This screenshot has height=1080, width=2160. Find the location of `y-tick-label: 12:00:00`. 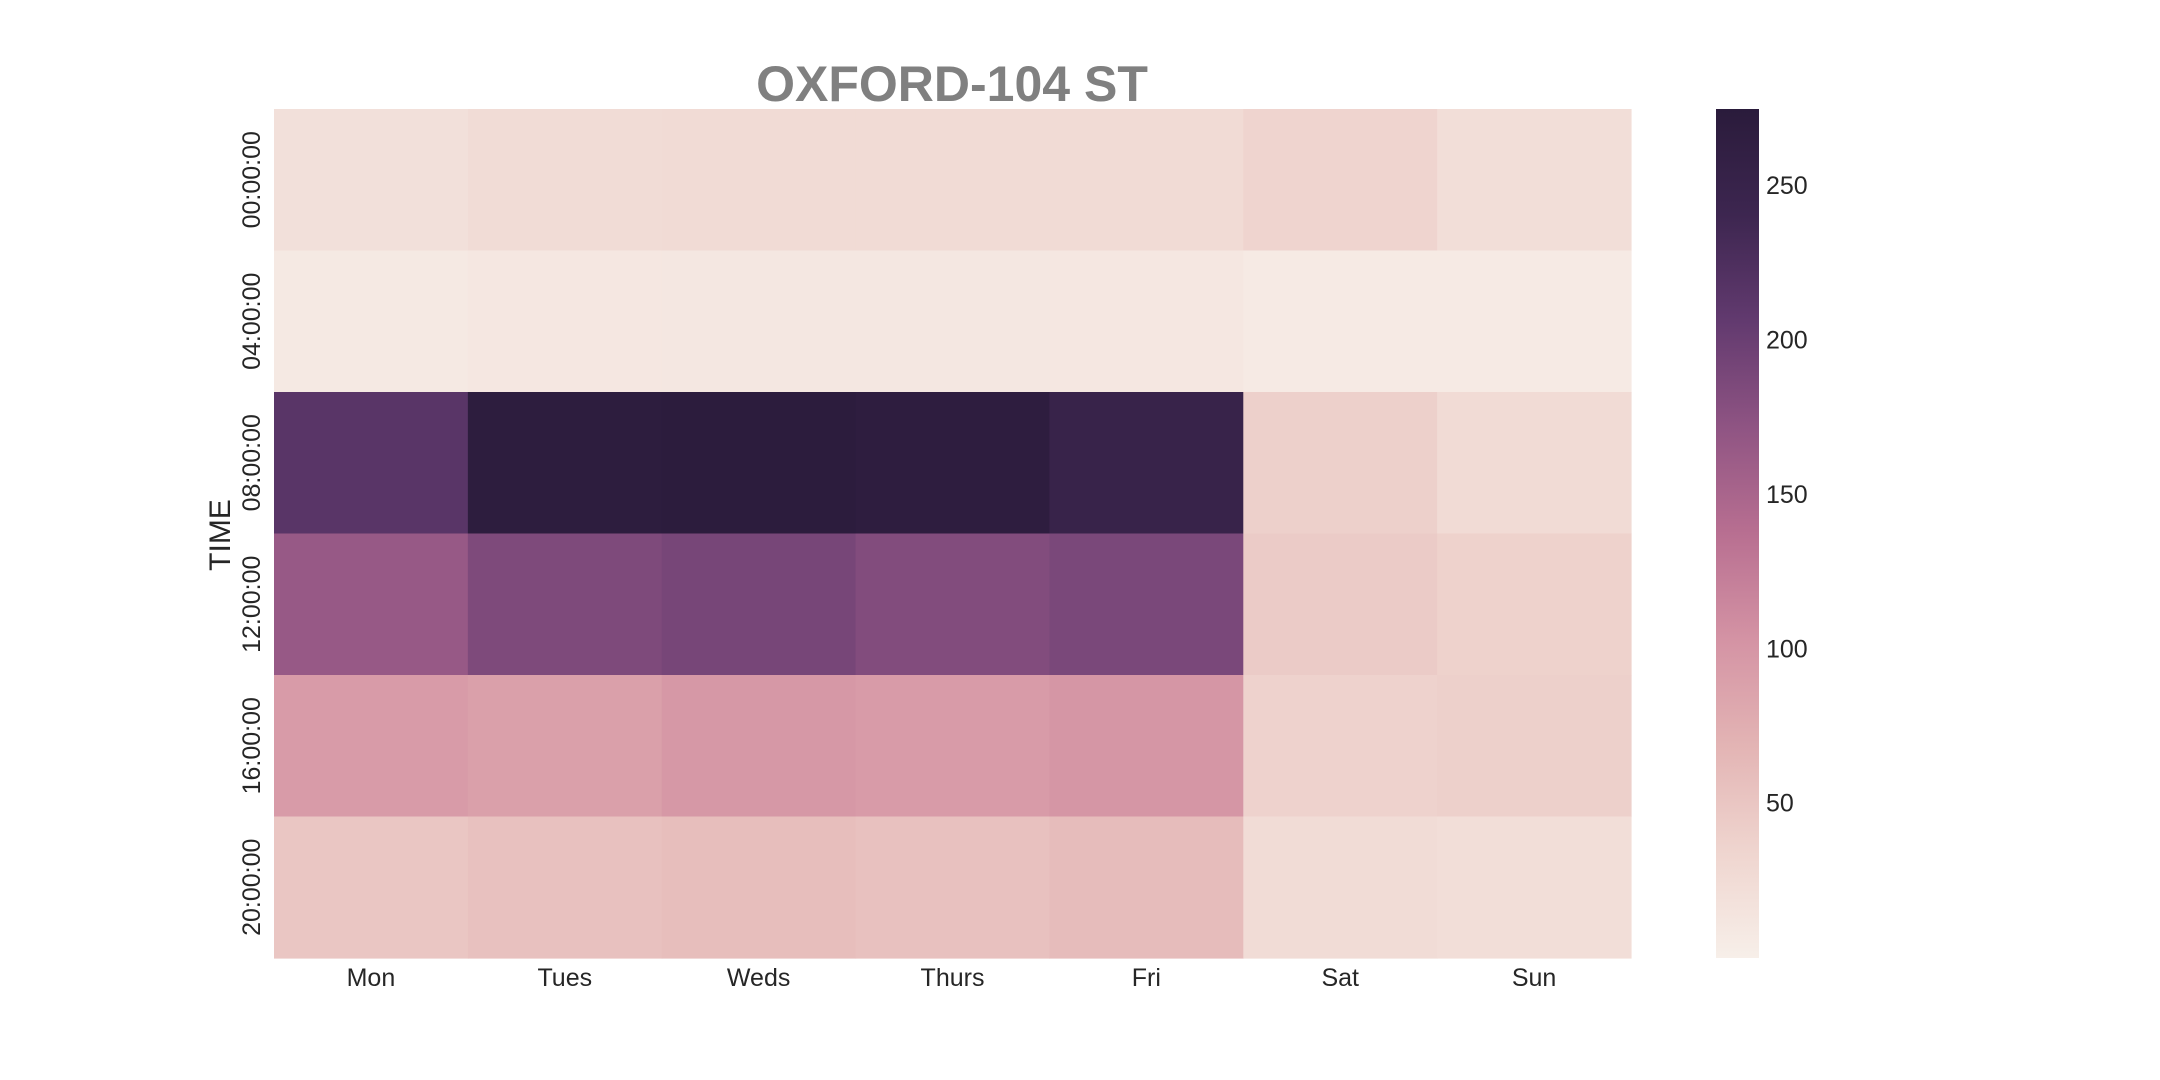

y-tick-label: 12:00:00 is located at coordinates (252, 604).